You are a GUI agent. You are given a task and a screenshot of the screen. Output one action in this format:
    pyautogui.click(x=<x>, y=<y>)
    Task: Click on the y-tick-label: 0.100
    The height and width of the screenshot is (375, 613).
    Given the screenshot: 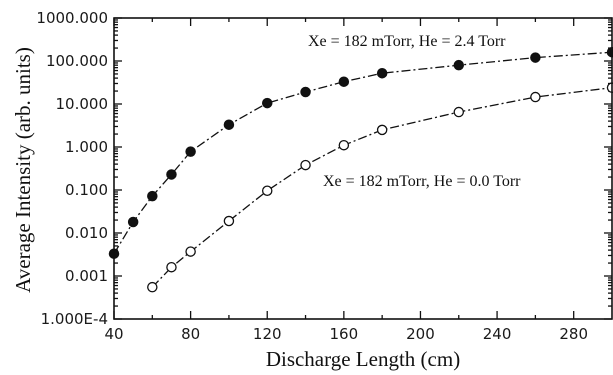 What is the action you would take?
    pyautogui.click(x=86, y=190)
    